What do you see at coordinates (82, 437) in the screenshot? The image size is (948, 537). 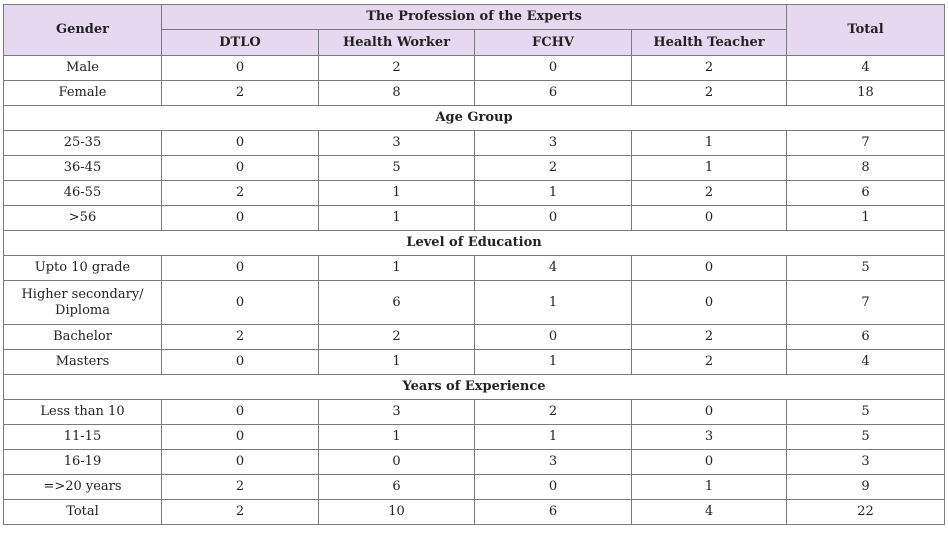 I see `row-label: 11-15` at bounding box center [82, 437].